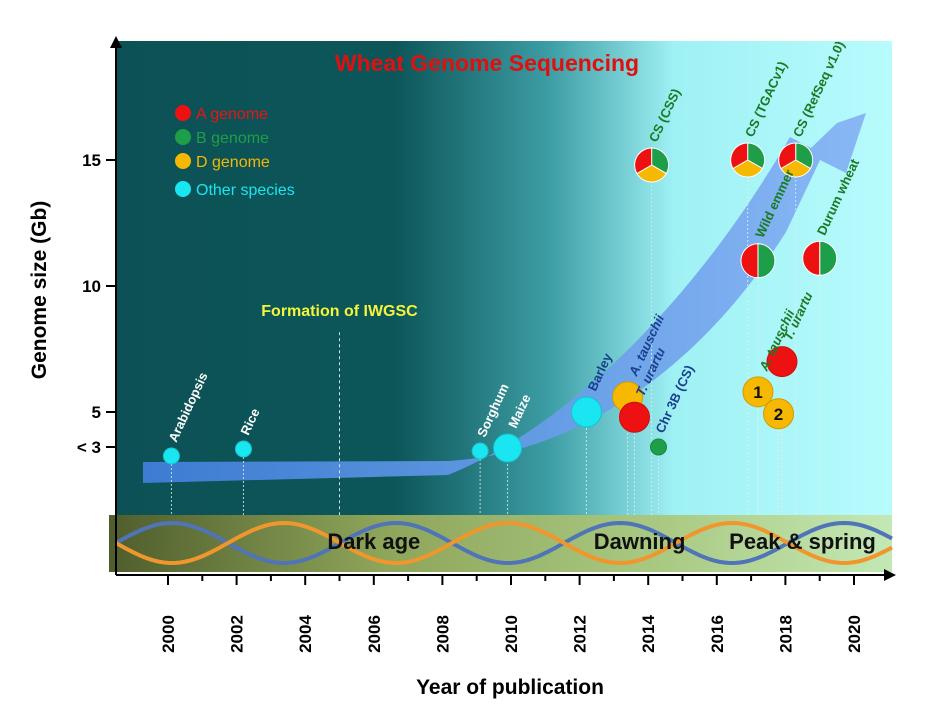 Image resolution: width=928 pixels, height=711 pixels. What do you see at coordinates (233, 162) in the screenshot?
I see `legend-label: D genome` at bounding box center [233, 162].